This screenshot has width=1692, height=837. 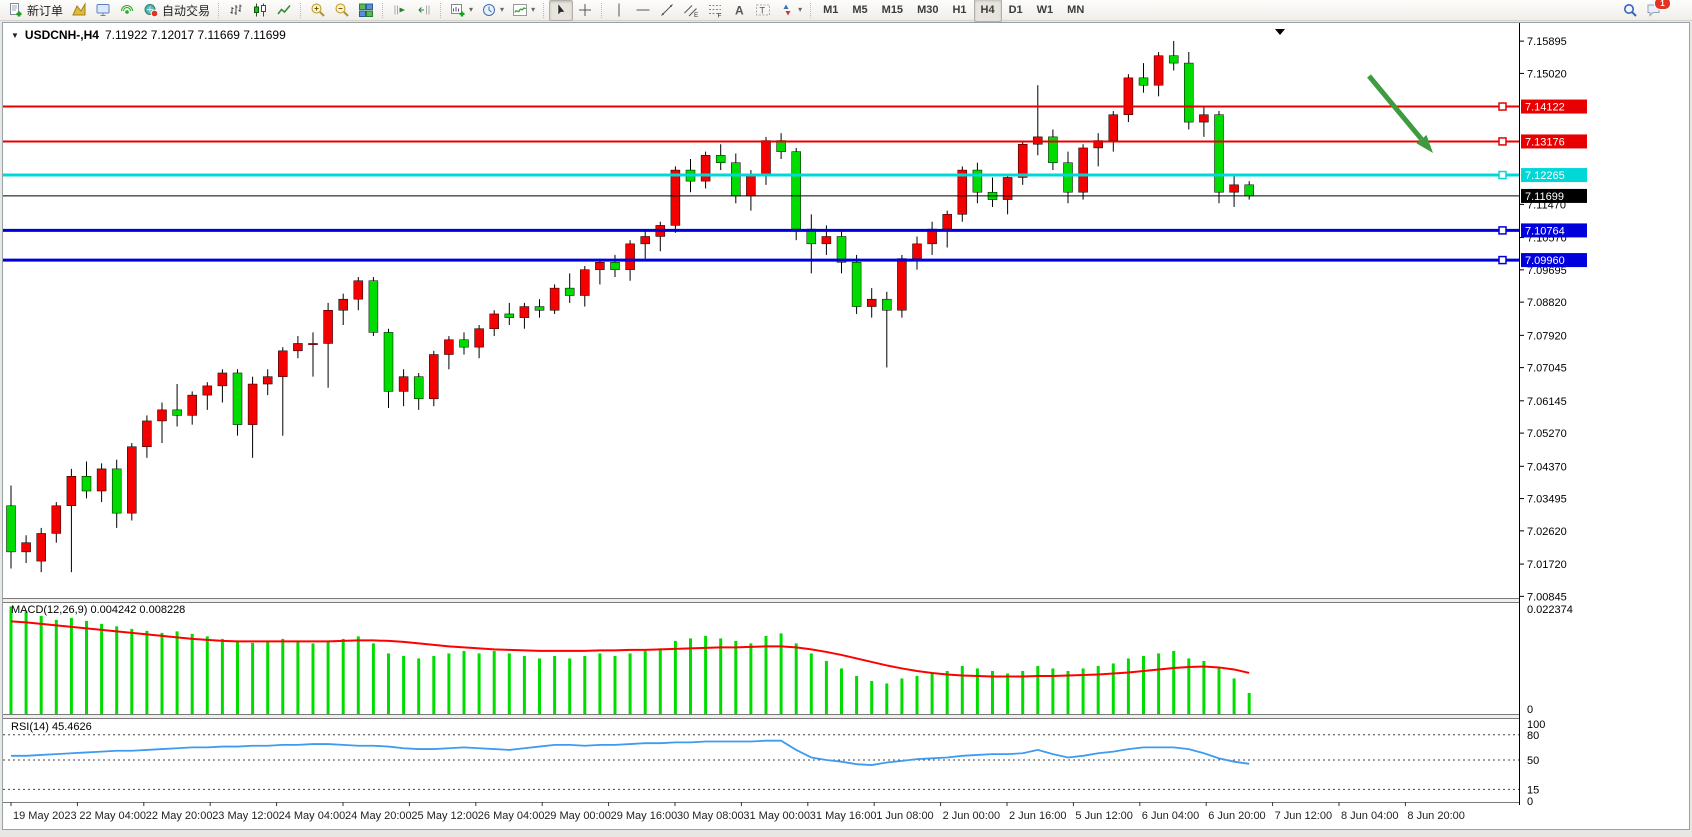 I want to click on notifications-button: 1, so click(x=1656, y=10).